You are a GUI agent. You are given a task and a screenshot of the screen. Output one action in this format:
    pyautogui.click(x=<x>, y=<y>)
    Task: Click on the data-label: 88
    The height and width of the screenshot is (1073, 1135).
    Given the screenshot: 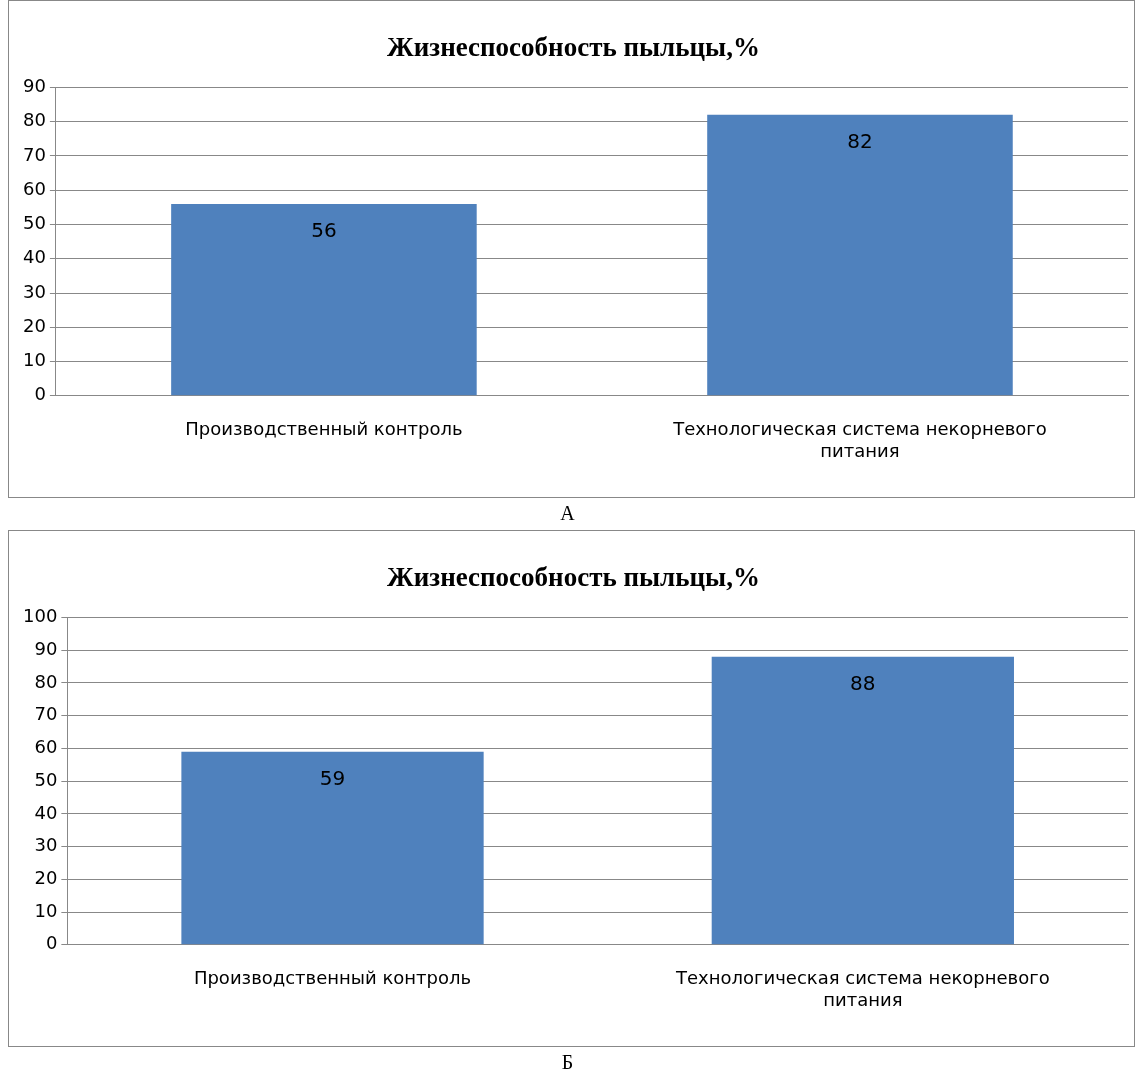 What is the action you would take?
    pyautogui.click(x=863, y=682)
    